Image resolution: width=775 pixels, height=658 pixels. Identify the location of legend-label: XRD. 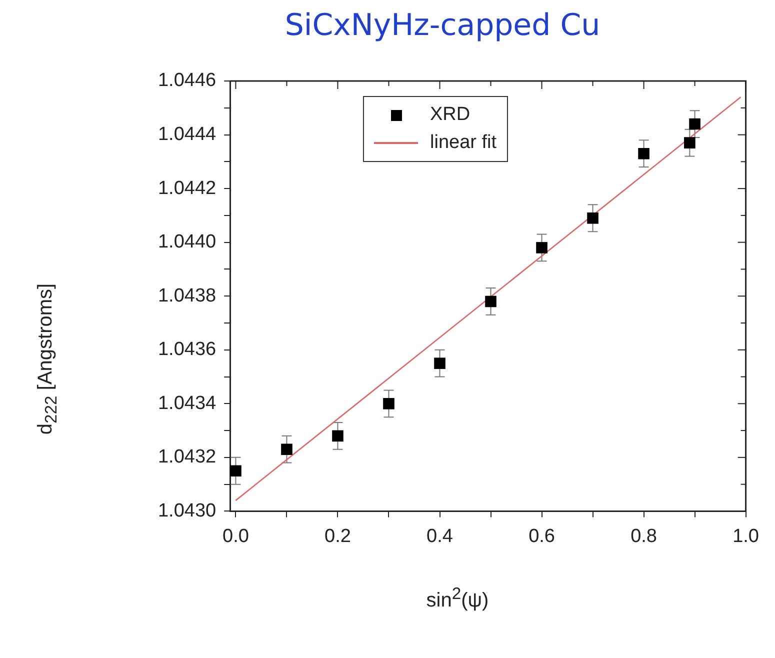
(450, 115).